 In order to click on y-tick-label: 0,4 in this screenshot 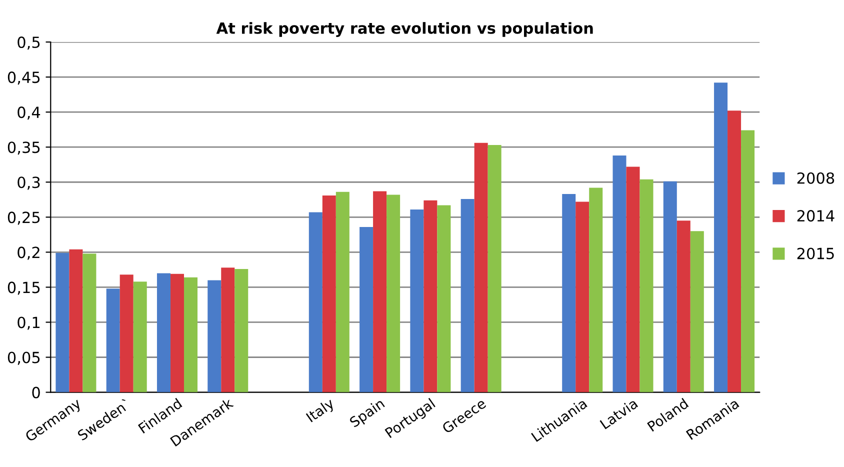, I will do `click(29, 113)`.